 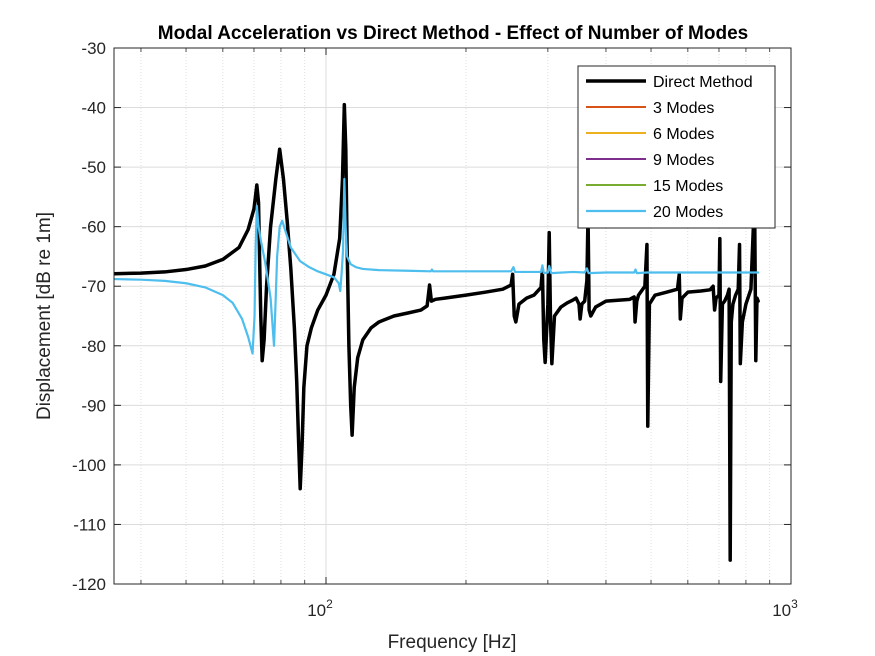 I want to click on y-tick-label: -60, so click(x=93, y=227).